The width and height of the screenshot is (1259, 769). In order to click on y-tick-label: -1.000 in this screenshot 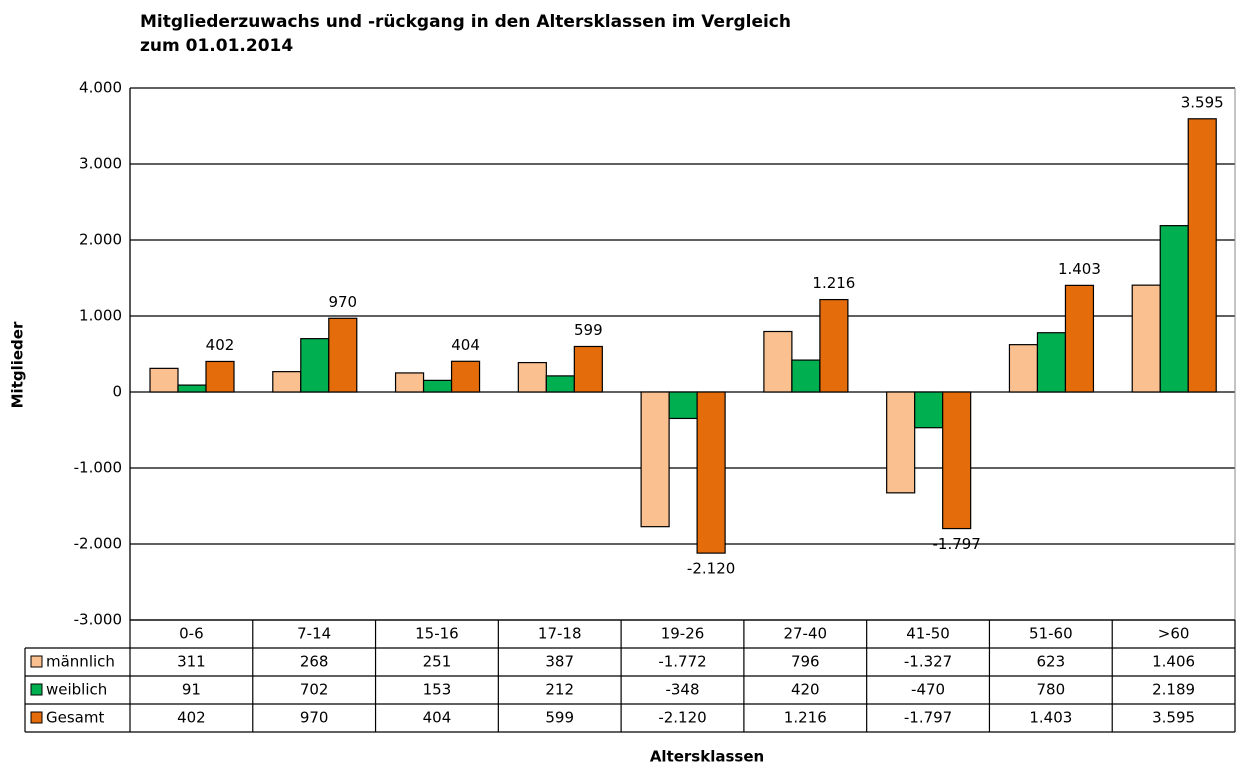, I will do `click(98, 468)`.